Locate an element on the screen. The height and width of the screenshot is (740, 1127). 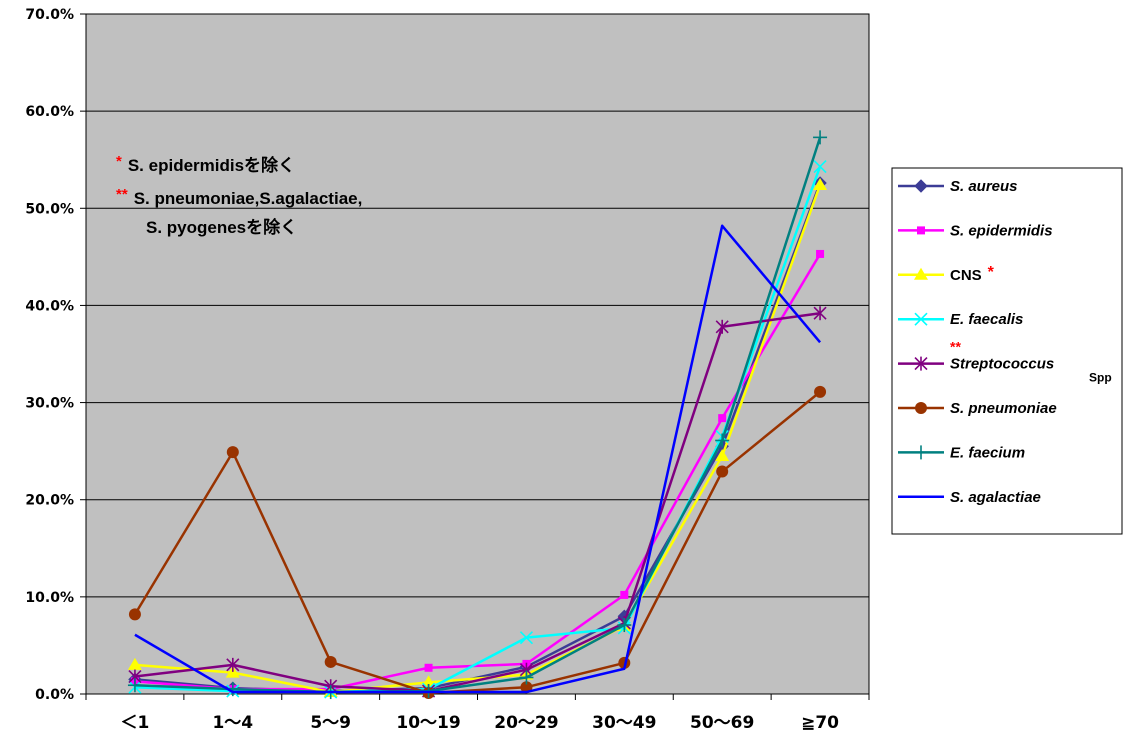
y-tick-label: 10.0% is located at coordinates (49, 598).